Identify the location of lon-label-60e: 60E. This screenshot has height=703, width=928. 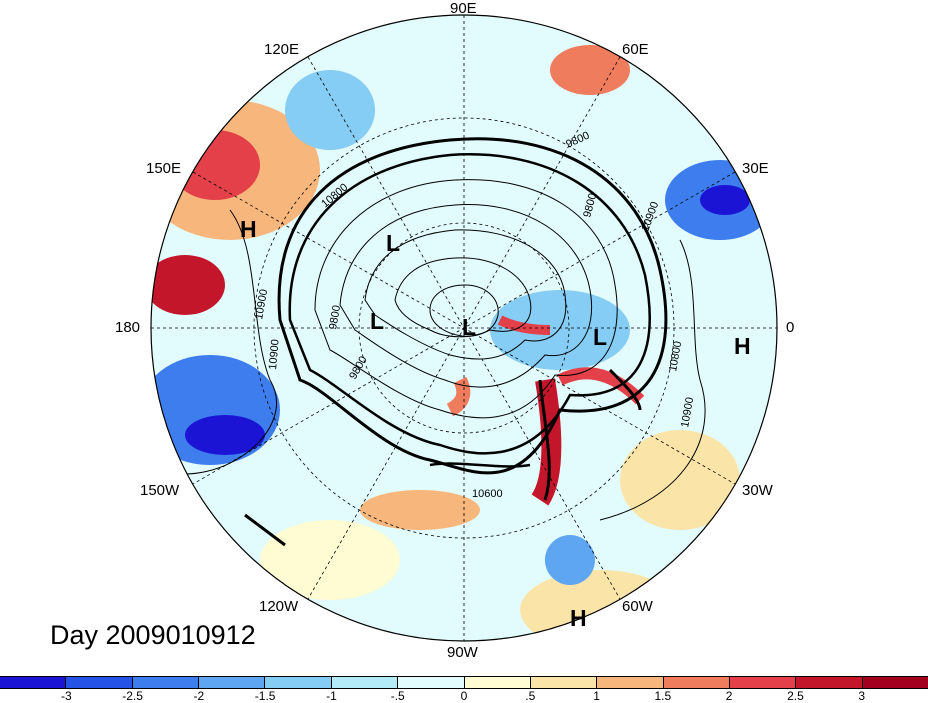
(635, 49).